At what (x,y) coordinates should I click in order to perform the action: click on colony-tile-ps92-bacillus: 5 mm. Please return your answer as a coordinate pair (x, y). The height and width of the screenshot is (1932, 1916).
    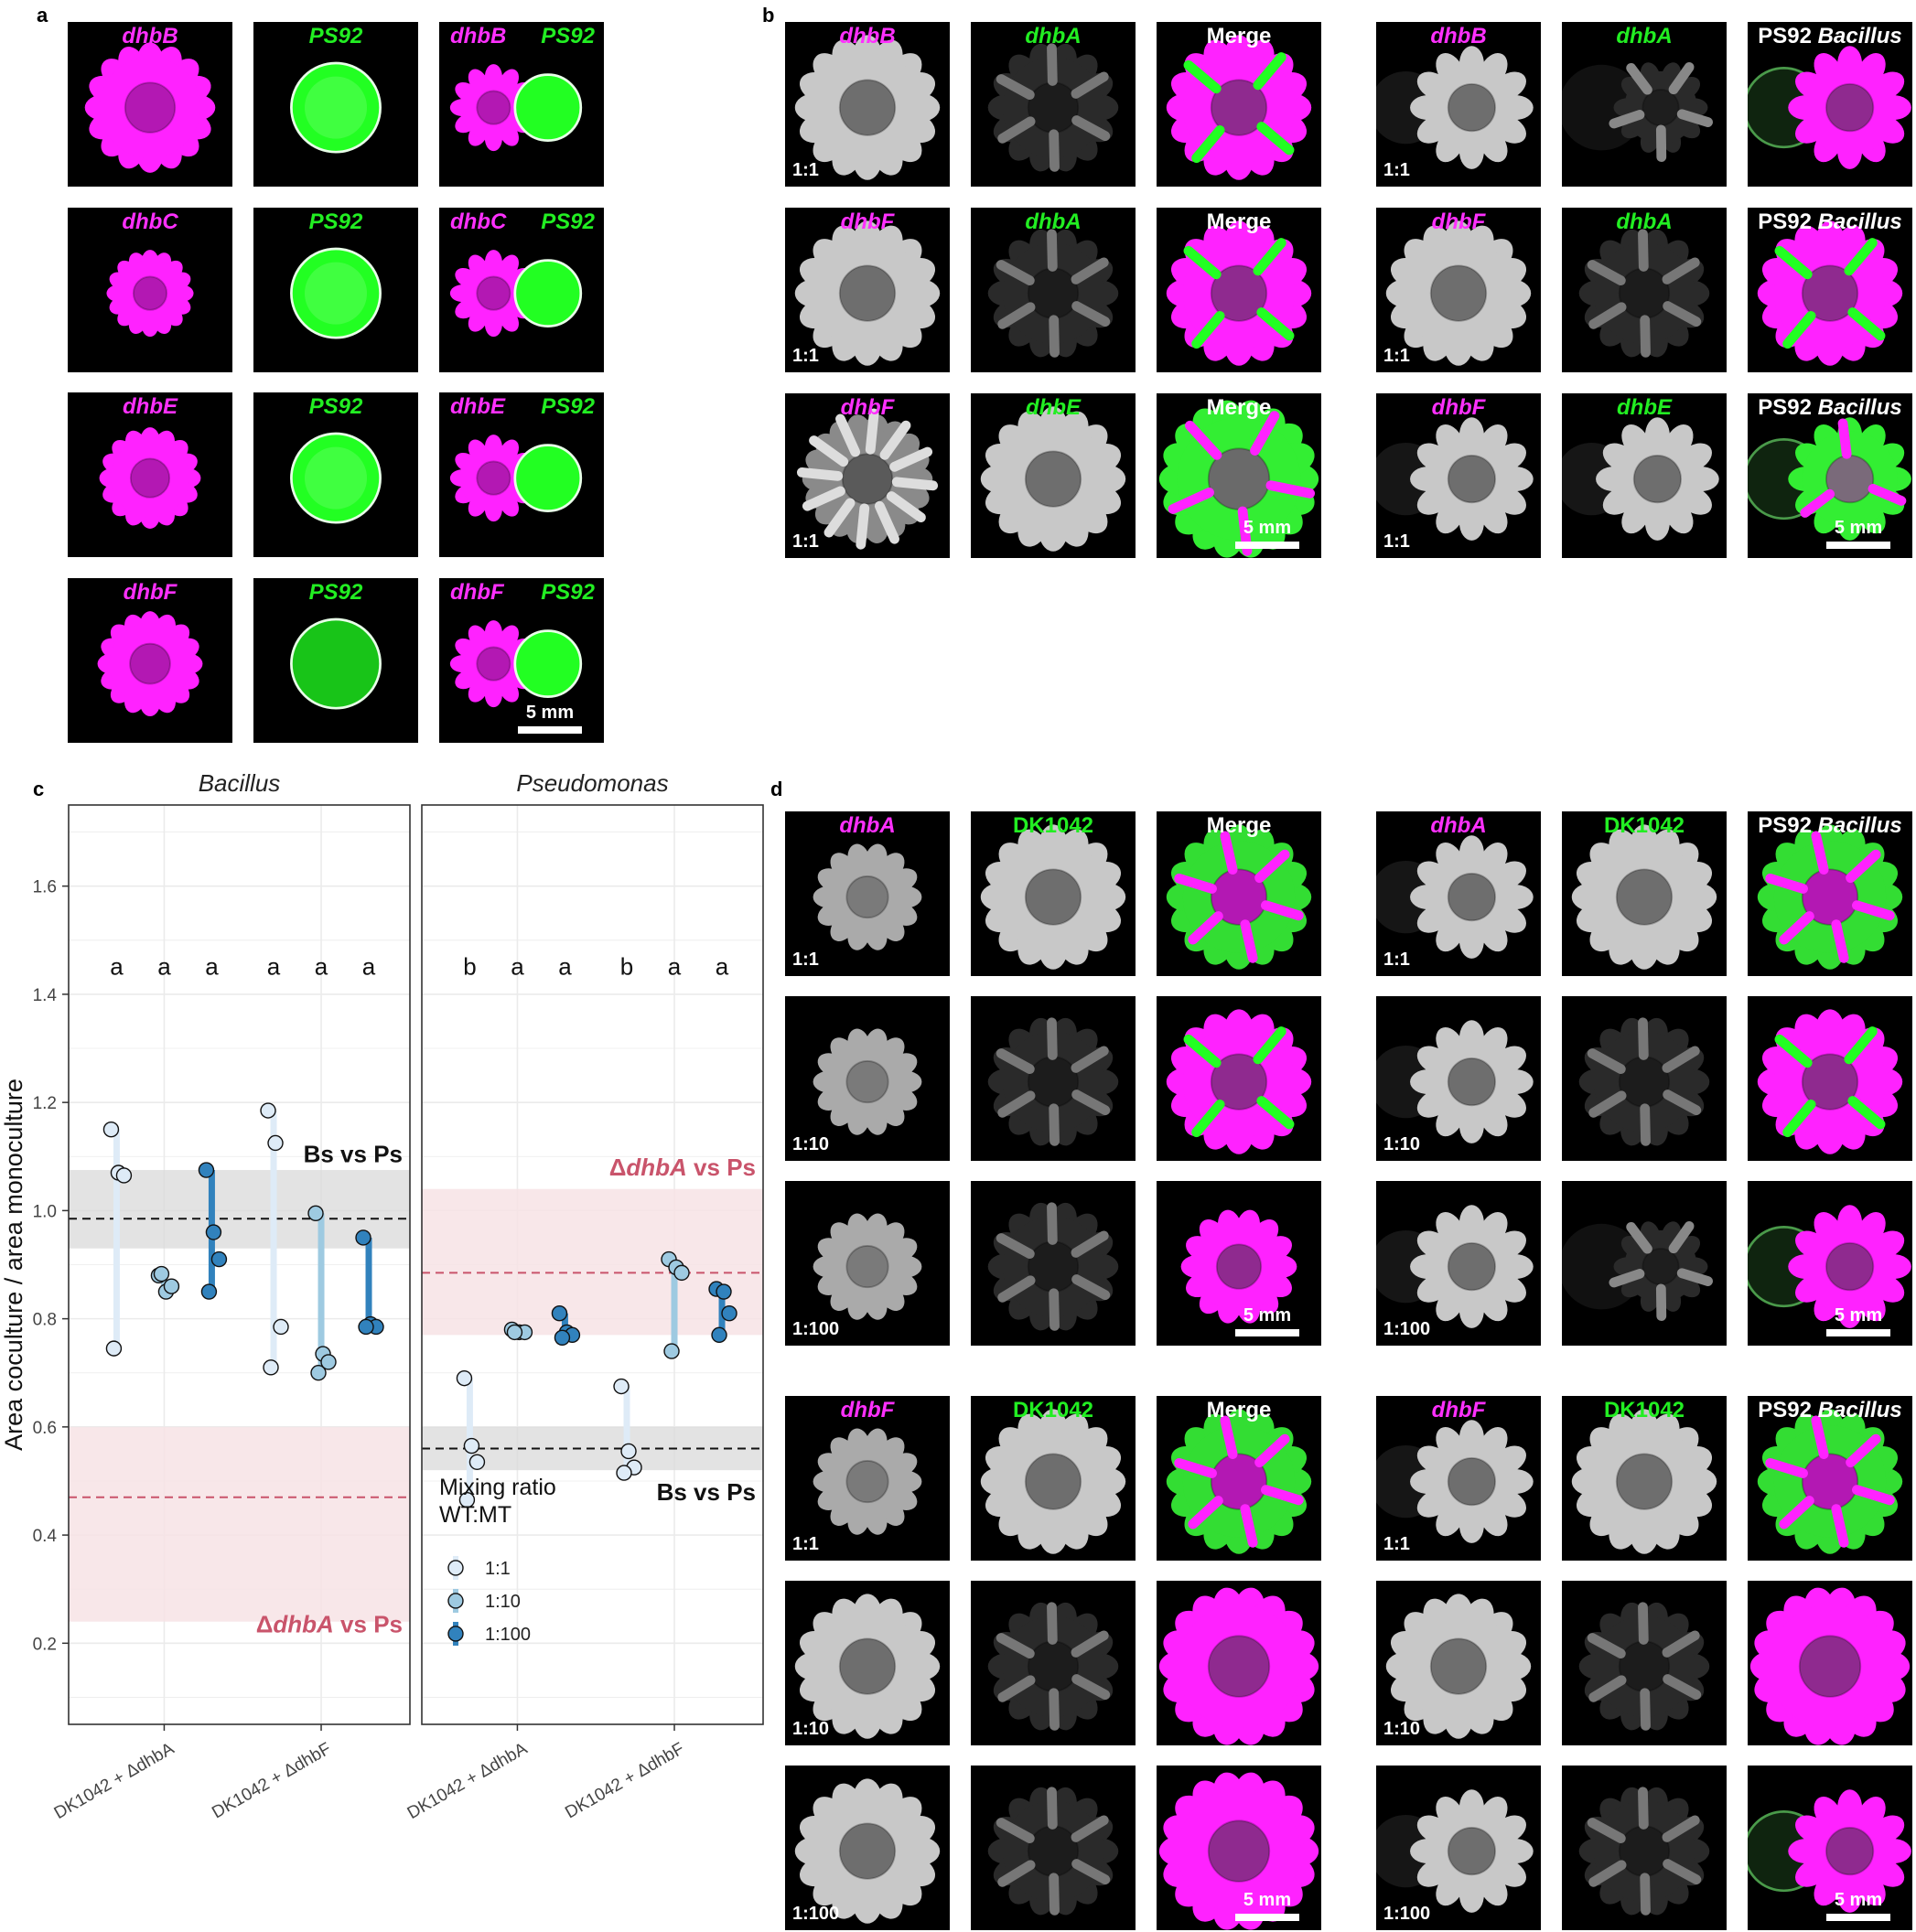
    Looking at the image, I should click on (1830, 1264).